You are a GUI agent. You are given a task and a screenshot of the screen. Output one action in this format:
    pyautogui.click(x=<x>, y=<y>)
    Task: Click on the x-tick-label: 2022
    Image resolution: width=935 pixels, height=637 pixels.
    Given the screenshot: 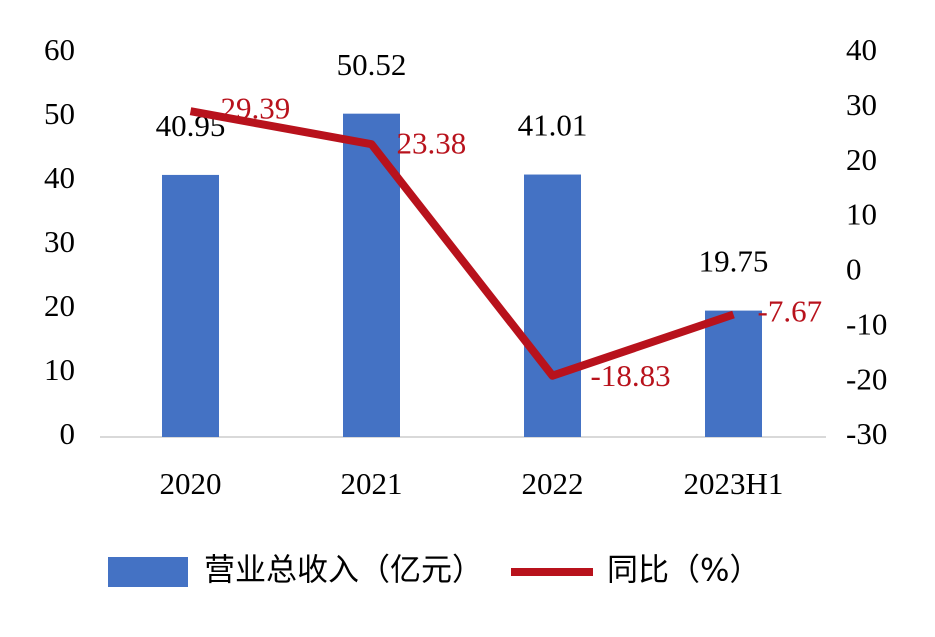 What is the action you would take?
    pyautogui.click(x=553, y=483)
    